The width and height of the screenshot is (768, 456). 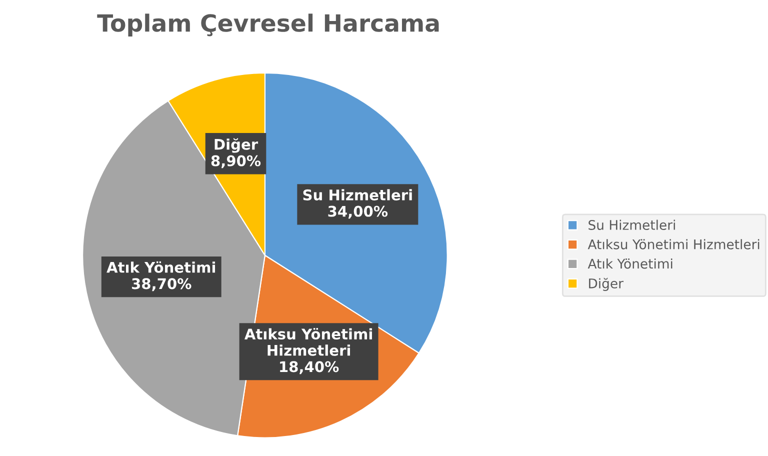 I want to click on legend-label: Atık Yönetimi, so click(x=630, y=263).